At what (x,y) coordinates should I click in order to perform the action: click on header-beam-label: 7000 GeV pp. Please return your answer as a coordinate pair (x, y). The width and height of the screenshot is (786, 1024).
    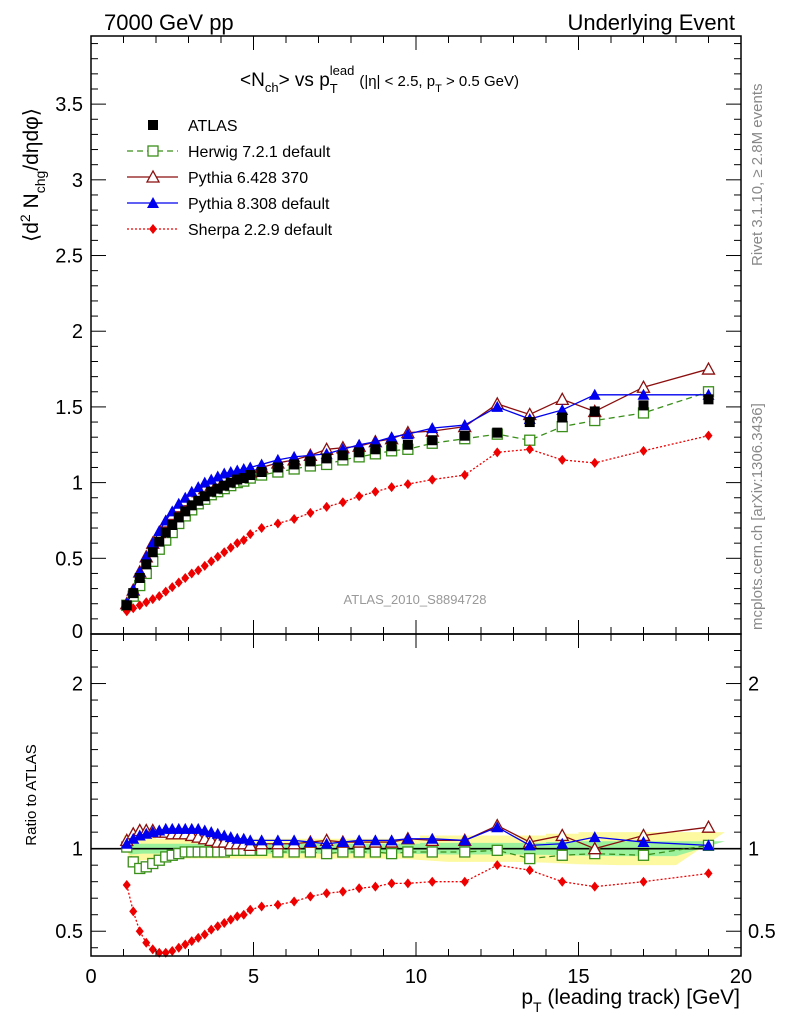
    Looking at the image, I should click on (169, 22).